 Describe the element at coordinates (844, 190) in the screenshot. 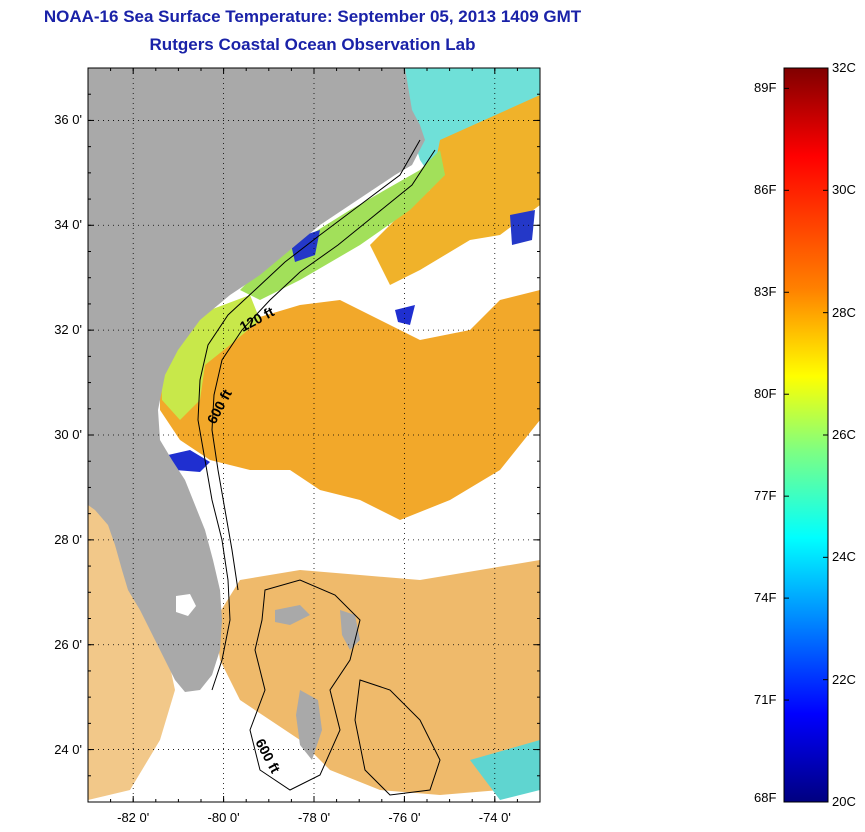

I see `colorbar-celsius-label: 30C` at that location.